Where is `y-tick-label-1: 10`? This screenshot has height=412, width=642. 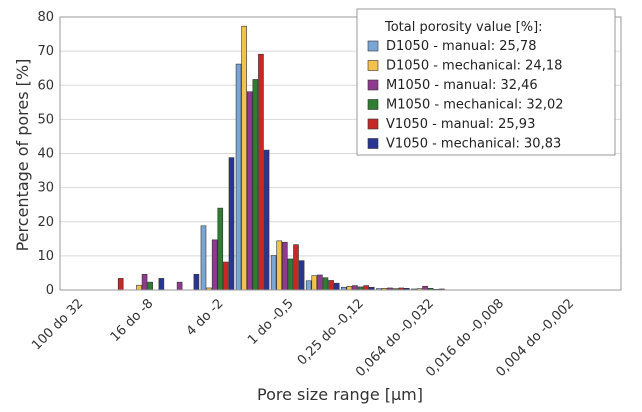 y-tick-label-1: 10 is located at coordinates (45, 256).